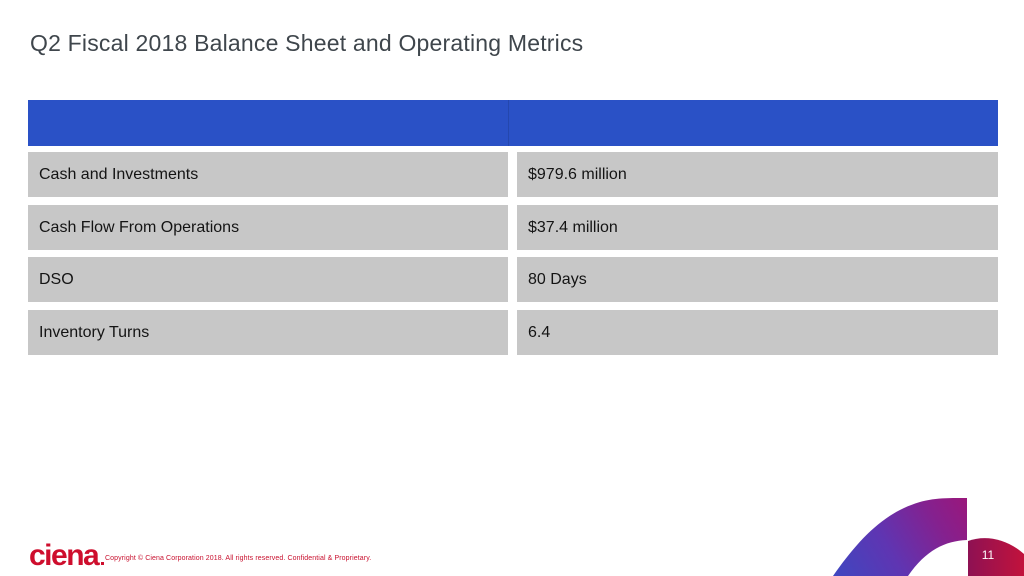 Image resolution: width=1024 pixels, height=576 pixels. Describe the element at coordinates (512, 279) in the screenshot. I see `table-row: DSO 80 Days` at that location.